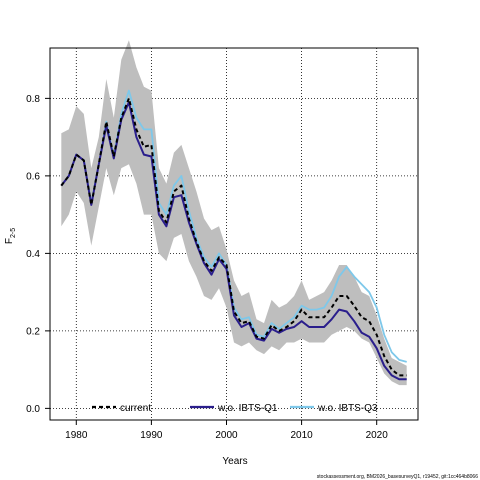 The image size is (480, 480). I want to click on y-tick-label: 0.4, so click(33, 254).